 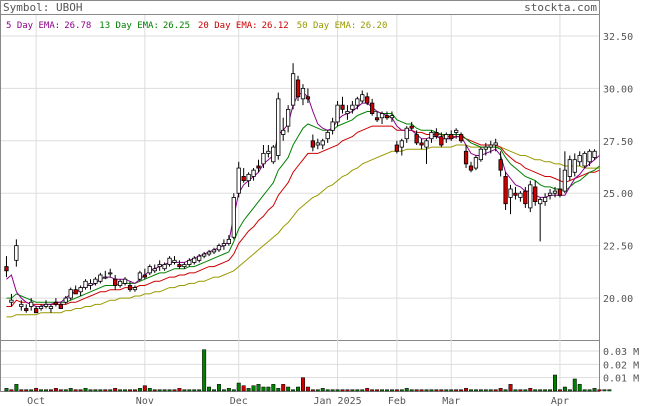 What do you see at coordinates (36, 401) in the screenshot?
I see `month-label: Oct` at bounding box center [36, 401].